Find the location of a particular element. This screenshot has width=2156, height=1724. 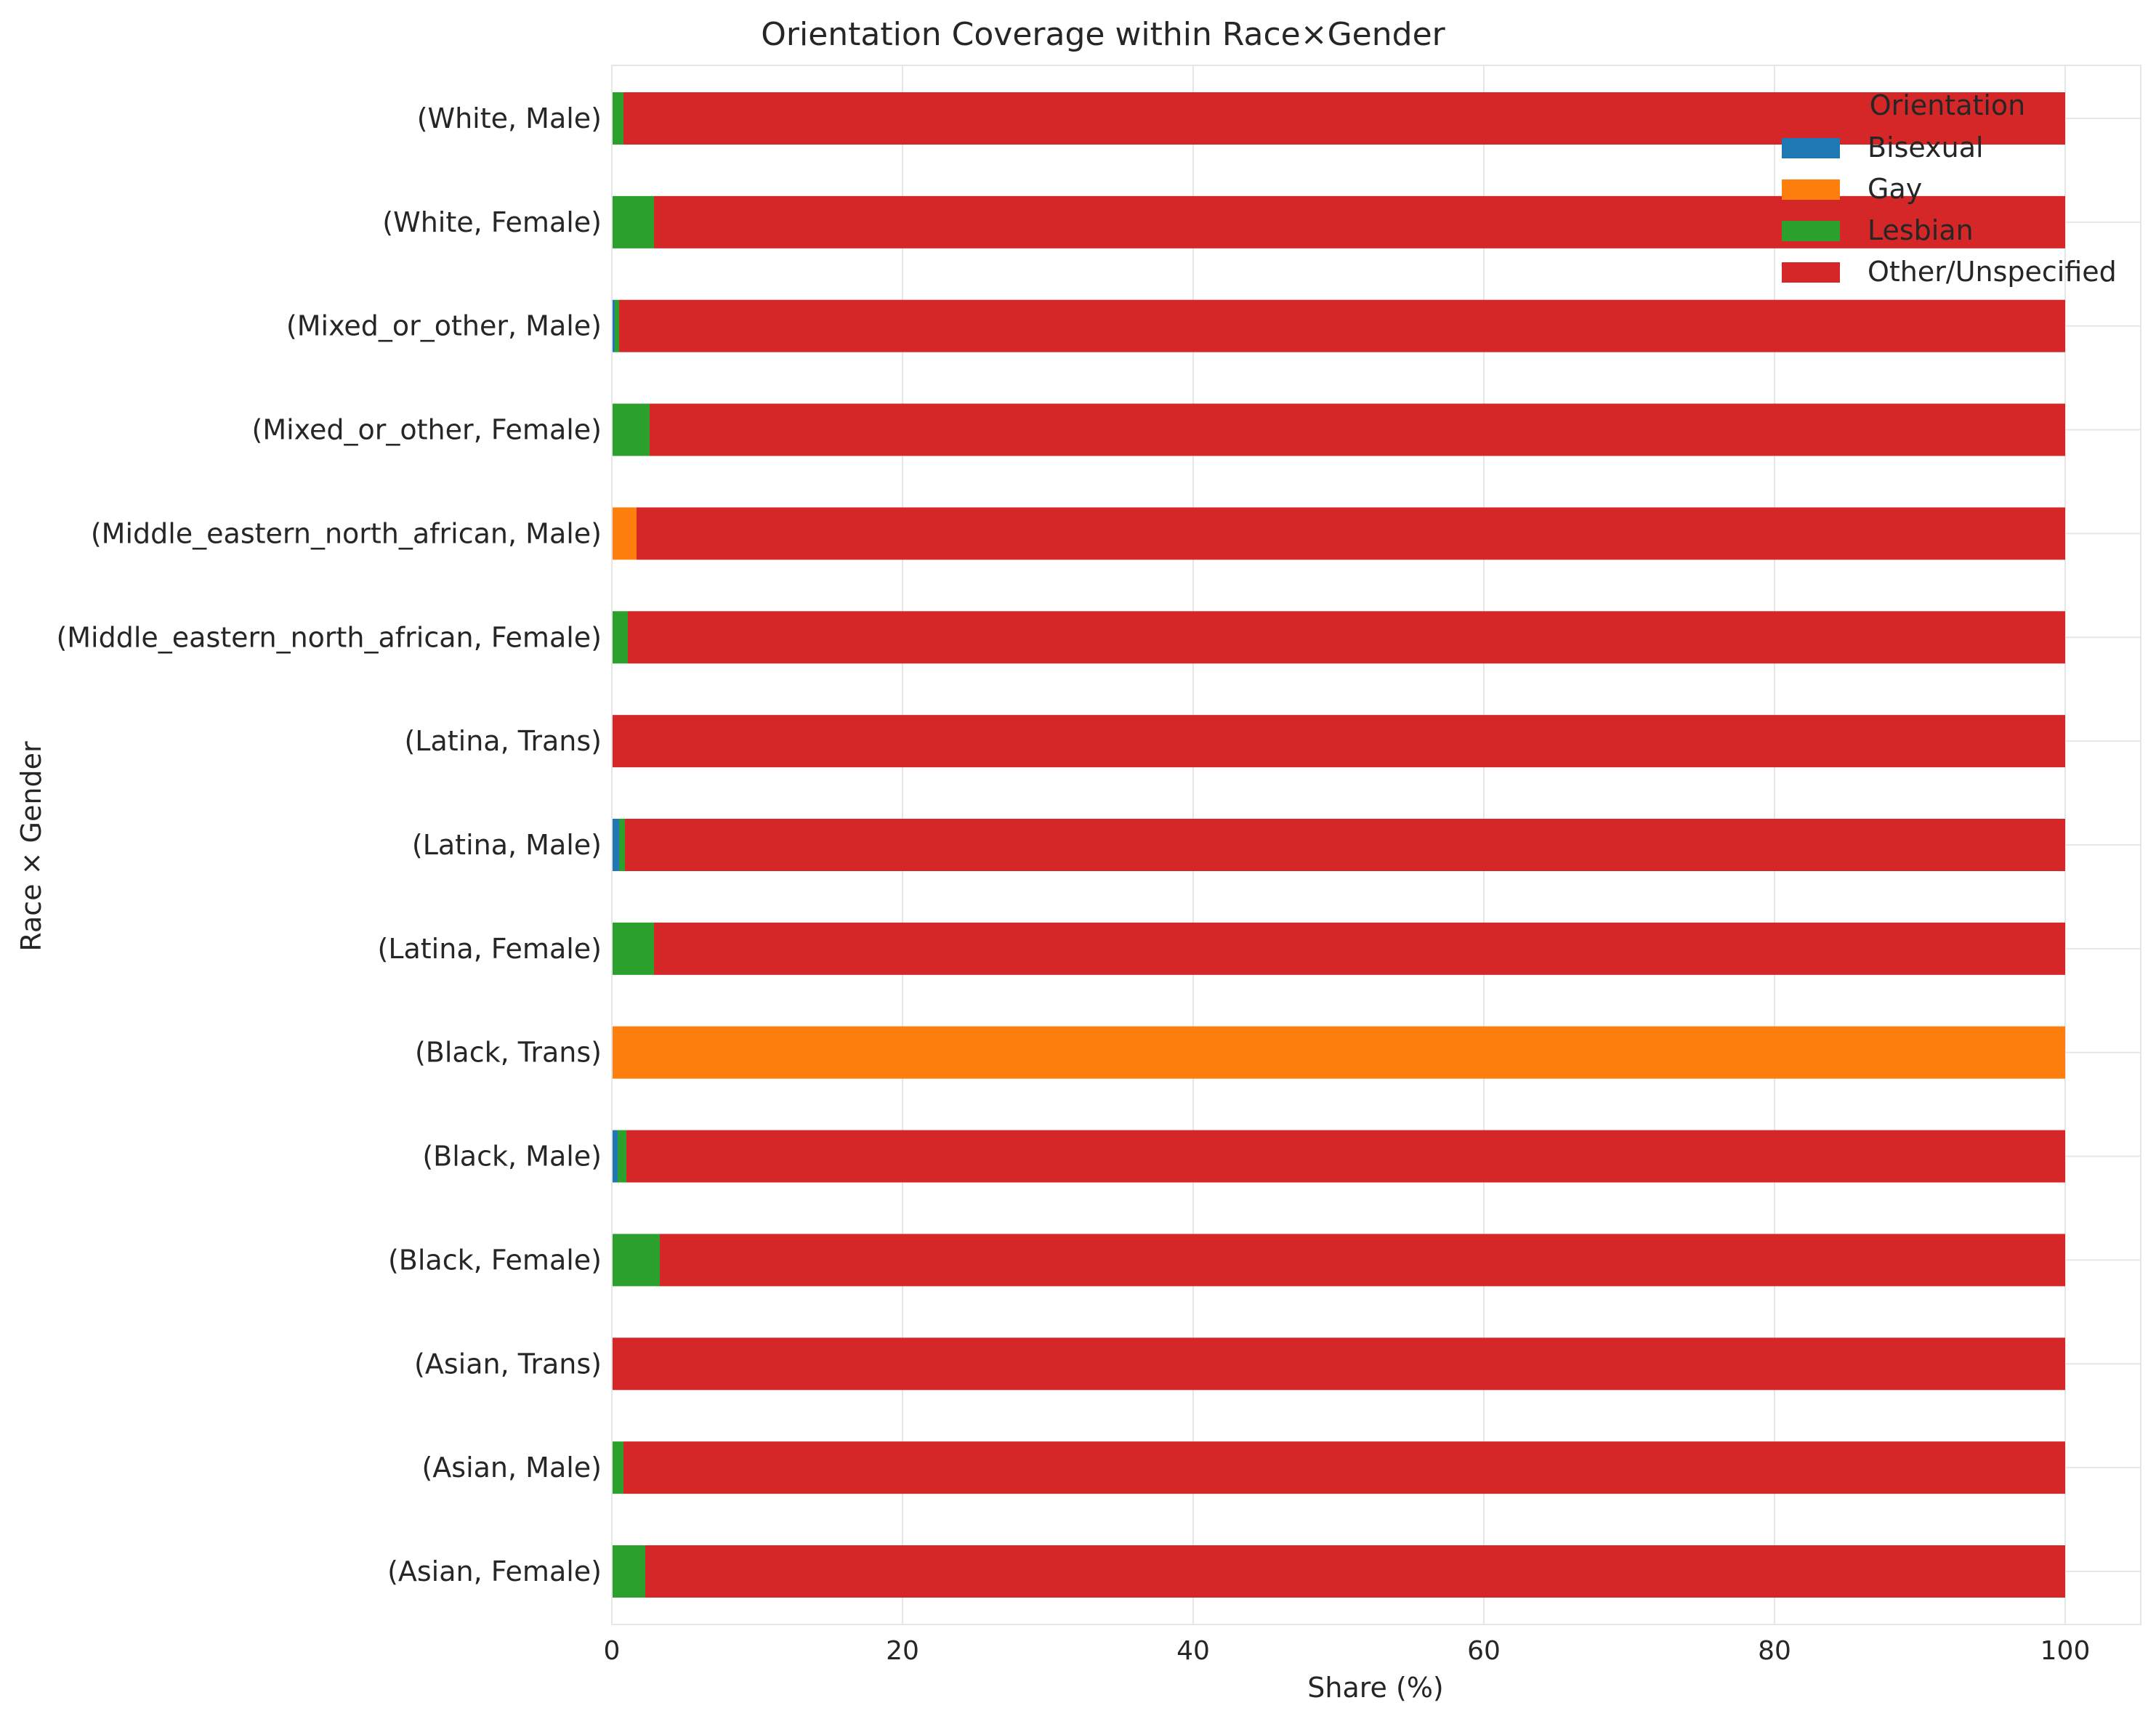

x-tick-label: 100 is located at coordinates (2065, 1651).